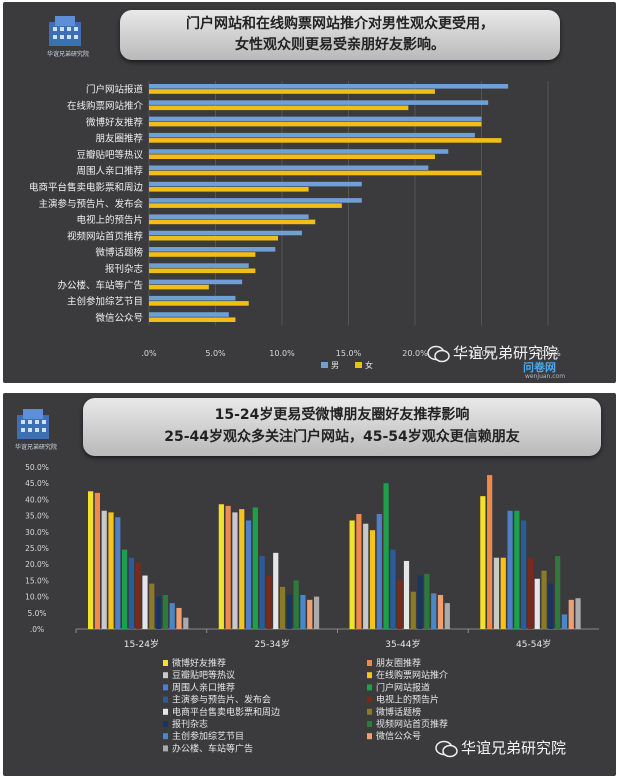  What do you see at coordinates (203, 675) in the screenshot?
I see `legend-label: 豆瓣贴吧等热议` at bounding box center [203, 675].